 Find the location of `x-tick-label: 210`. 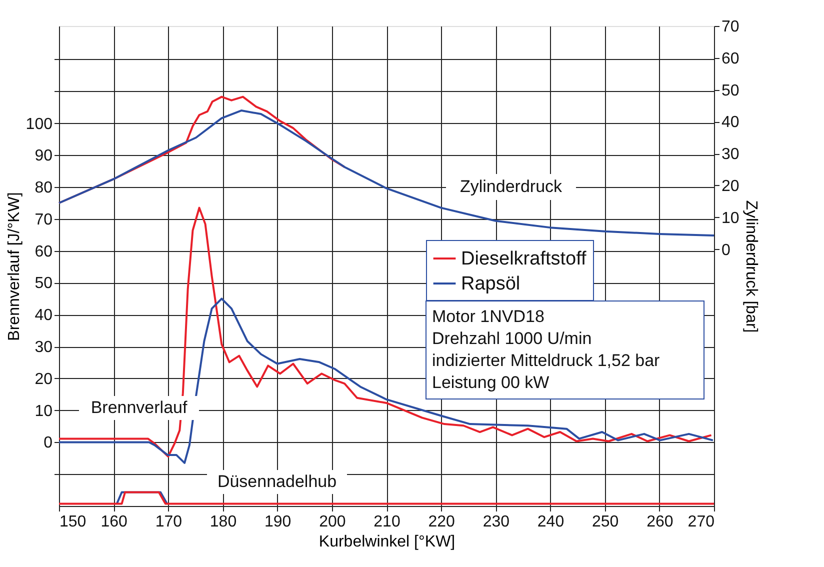

x-tick-label: 210 is located at coordinates (387, 522).